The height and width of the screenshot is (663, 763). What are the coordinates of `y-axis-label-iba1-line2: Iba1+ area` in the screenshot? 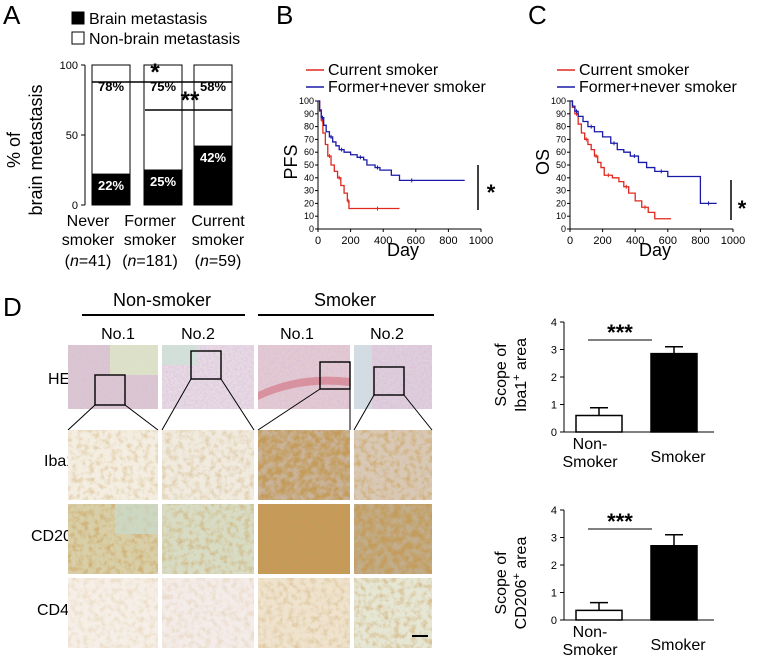 It's located at (520, 375).